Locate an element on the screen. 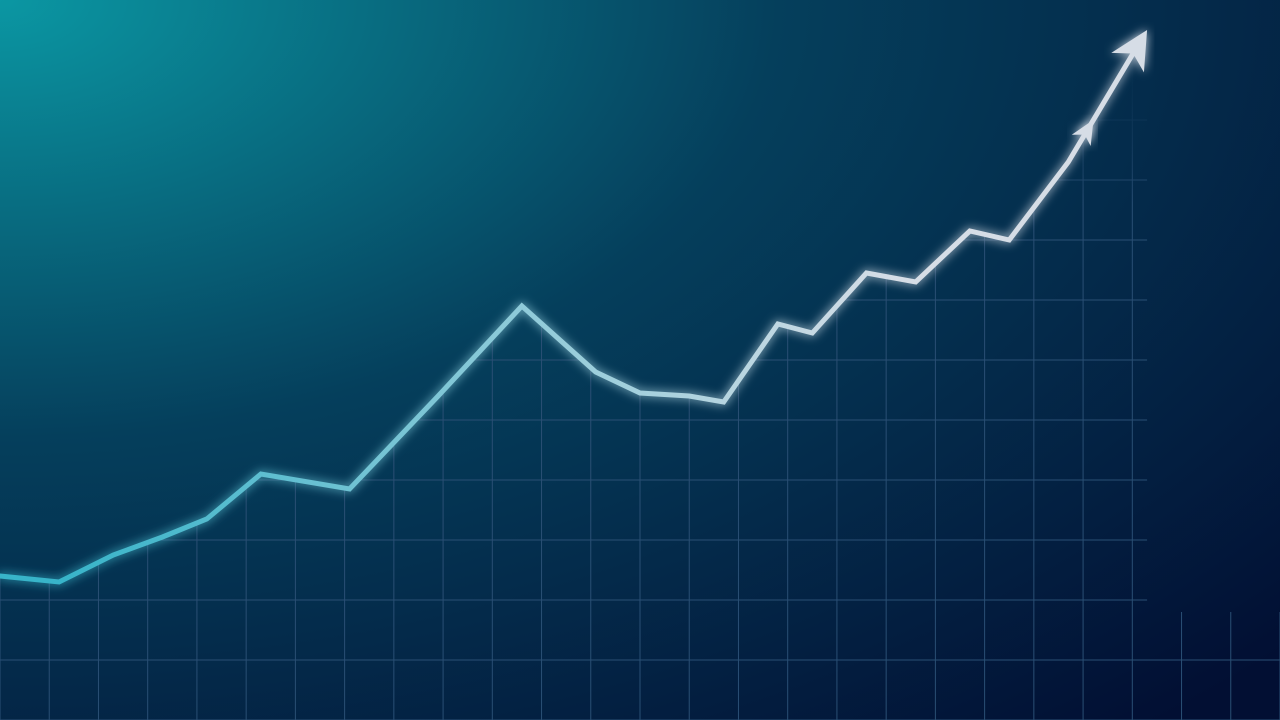 The image size is (1280, 720). arrowhead-icon is located at coordinates (1129, 51).